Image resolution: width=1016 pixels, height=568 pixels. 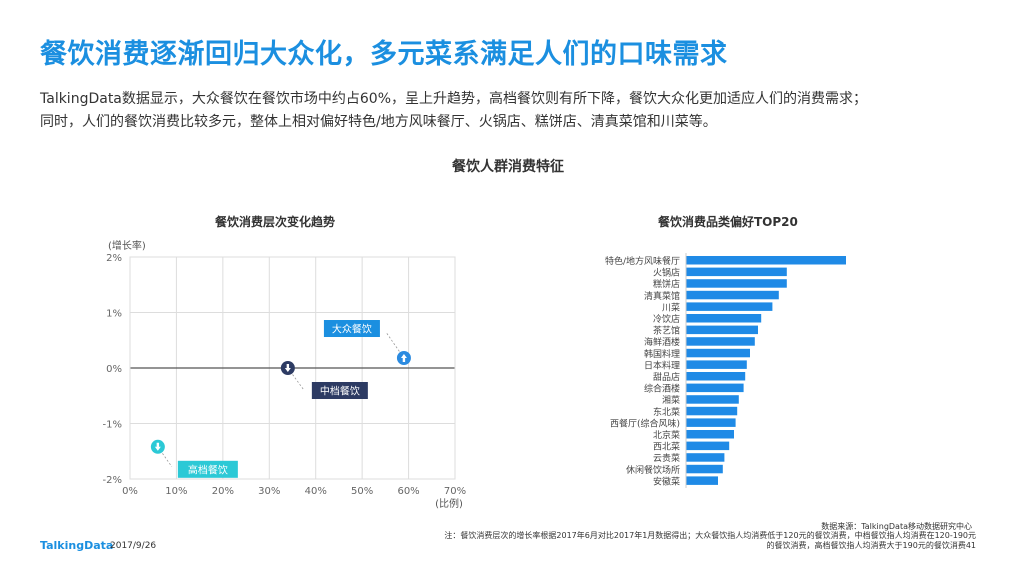 What do you see at coordinates (666, 377) in the screenshot?
I see `category-label: 甜品店` at bounding box center [666, 377].